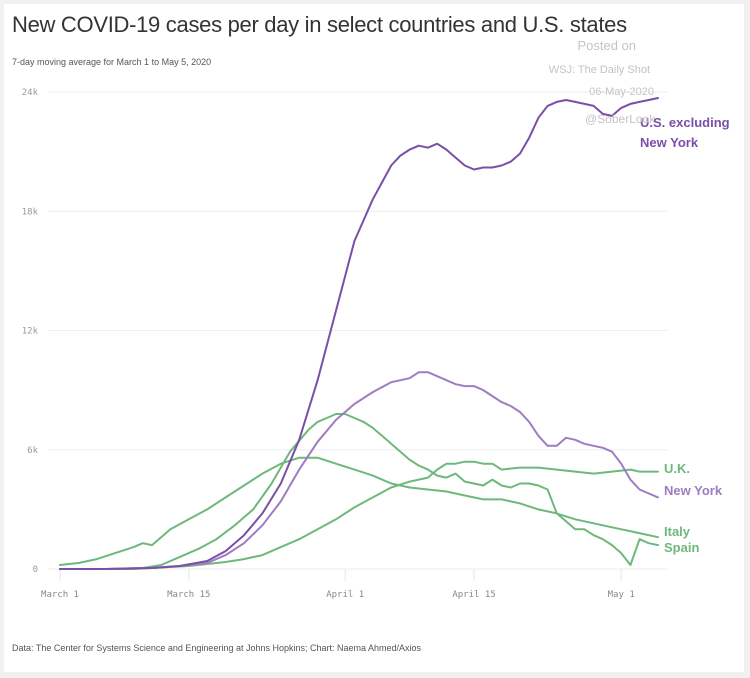  What do you see at coordinates (681, 547) in the screenshot?
I see `series-label: Spain` at bounding box center [681, 547].